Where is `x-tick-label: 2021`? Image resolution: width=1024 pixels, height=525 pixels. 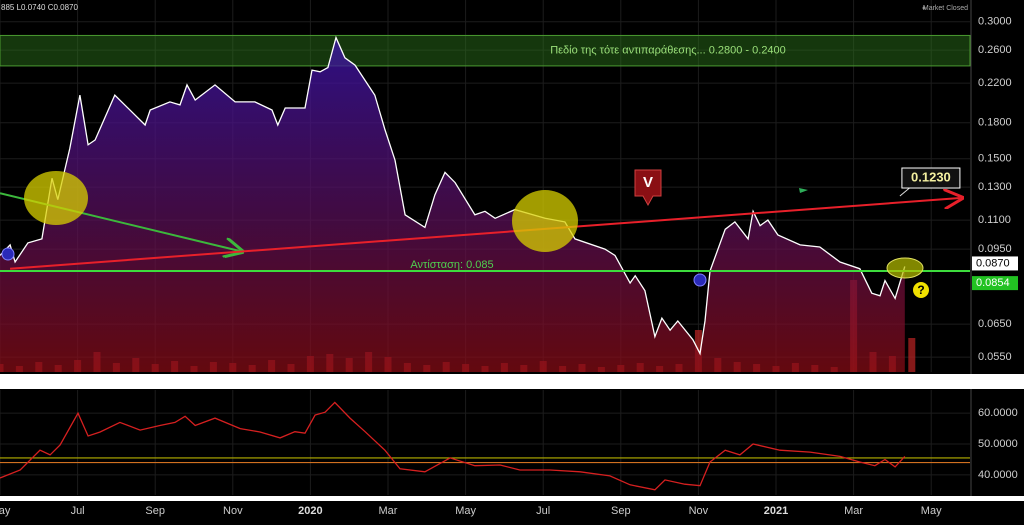
x-tick-label: 2021 is located at coordinates (776, 511).